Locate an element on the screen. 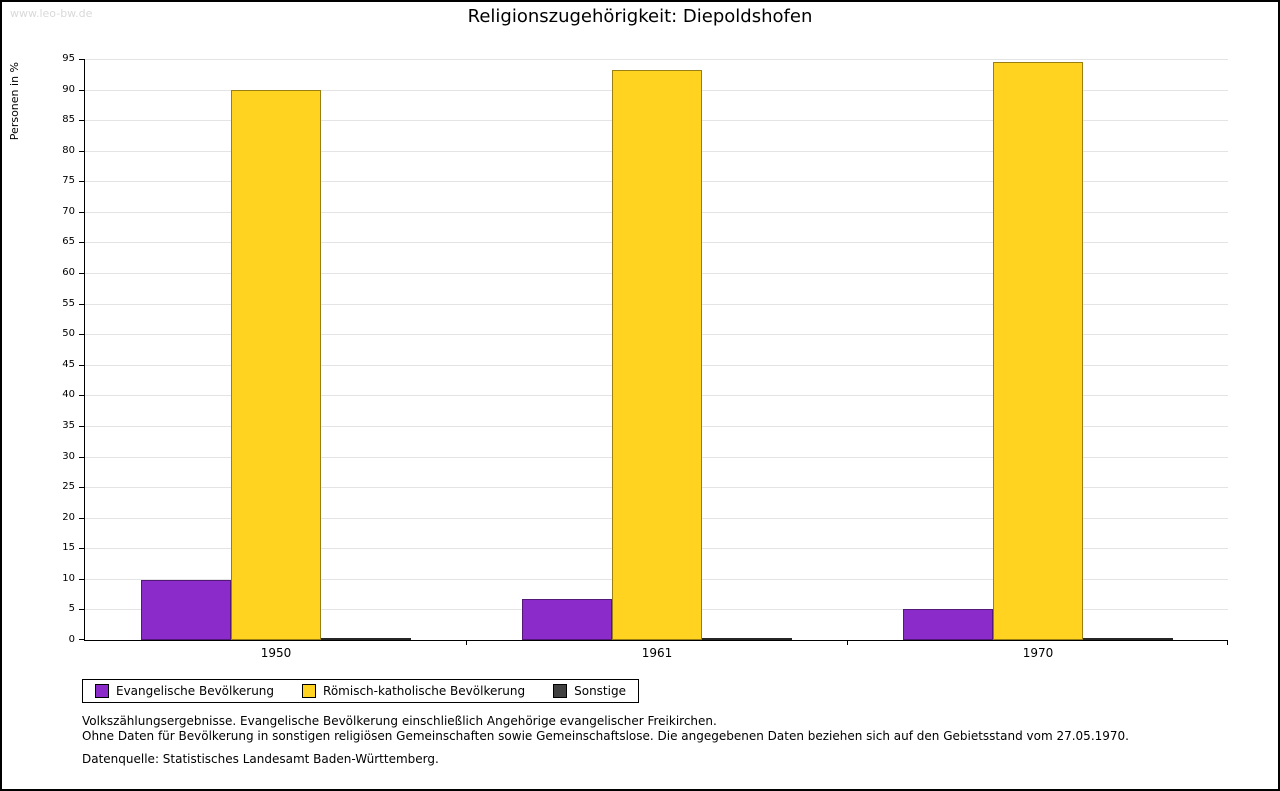 This screenshot has height=791, width=1280. y-axis-tick-label: 15 is located at coordinates (68, 547).